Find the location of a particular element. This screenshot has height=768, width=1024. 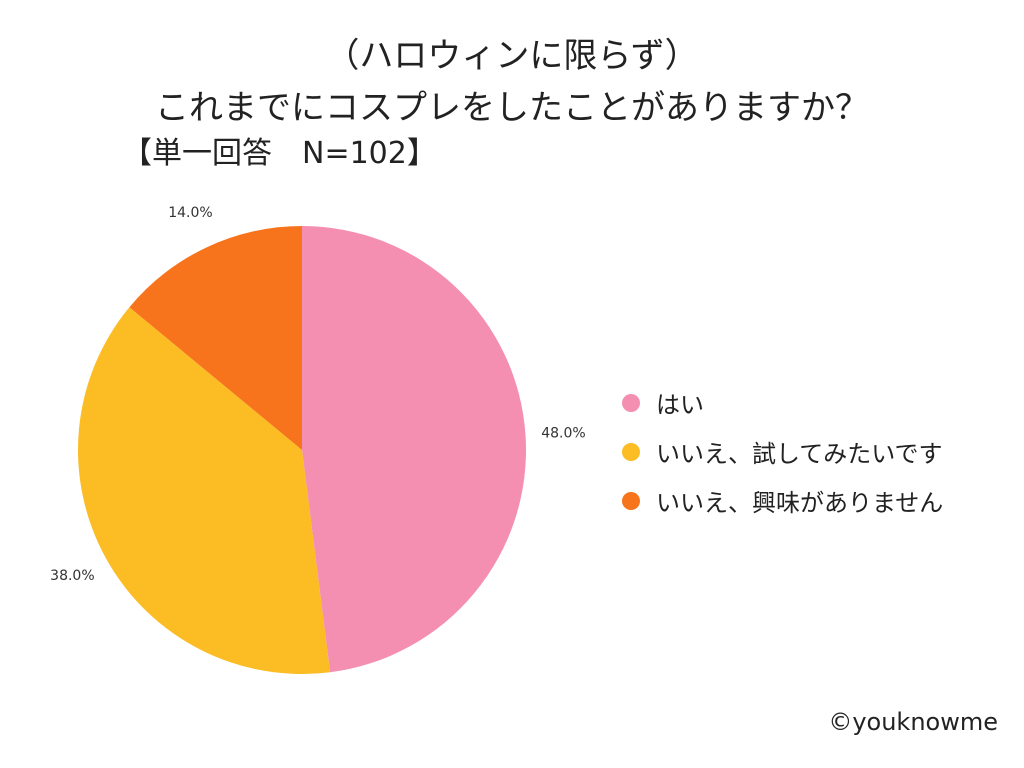

credit-text: ©youknowme is located at coordinates (913, 722).